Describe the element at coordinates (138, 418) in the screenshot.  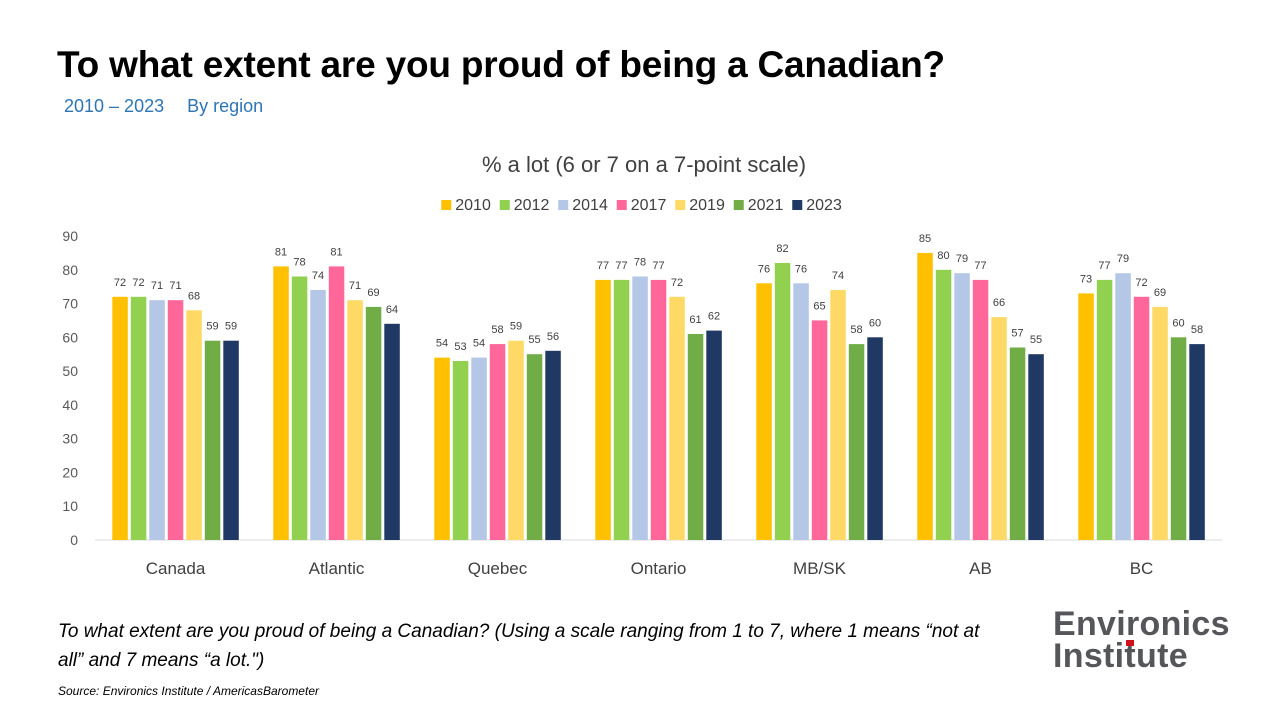
I see `bar-Canada-2012` at that location.